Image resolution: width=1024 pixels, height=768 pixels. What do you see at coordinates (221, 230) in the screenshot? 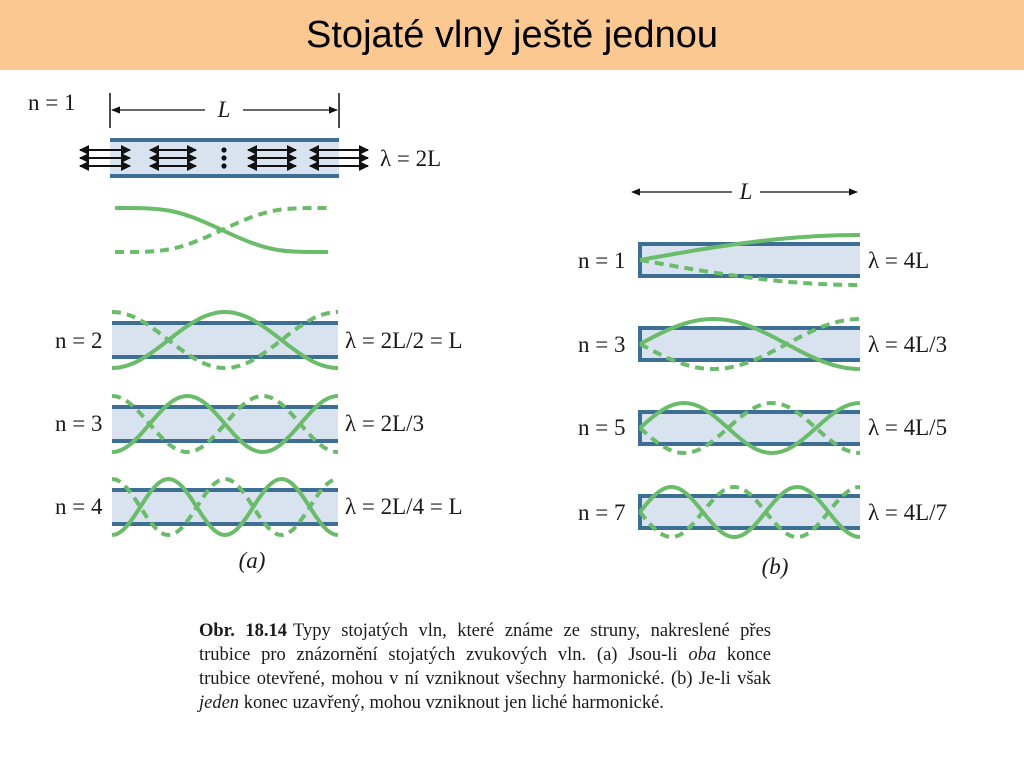
I see `wave-a-fundamental` at bounding box center [221, 230].